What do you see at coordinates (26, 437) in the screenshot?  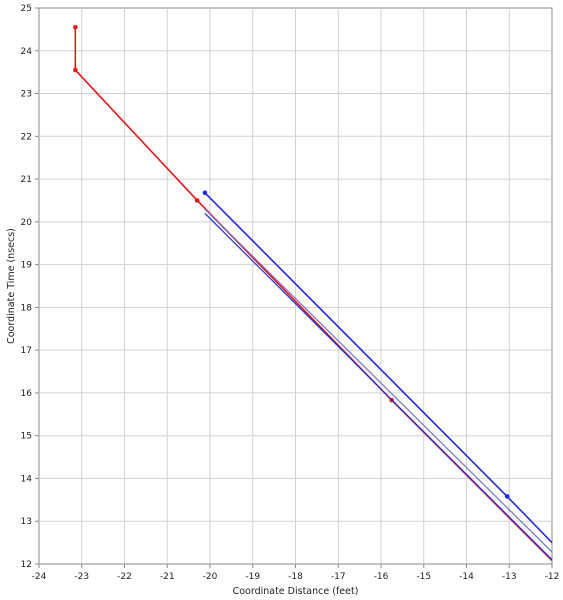 I see `y-tick-label: 15` at bounding box center [26, 437].